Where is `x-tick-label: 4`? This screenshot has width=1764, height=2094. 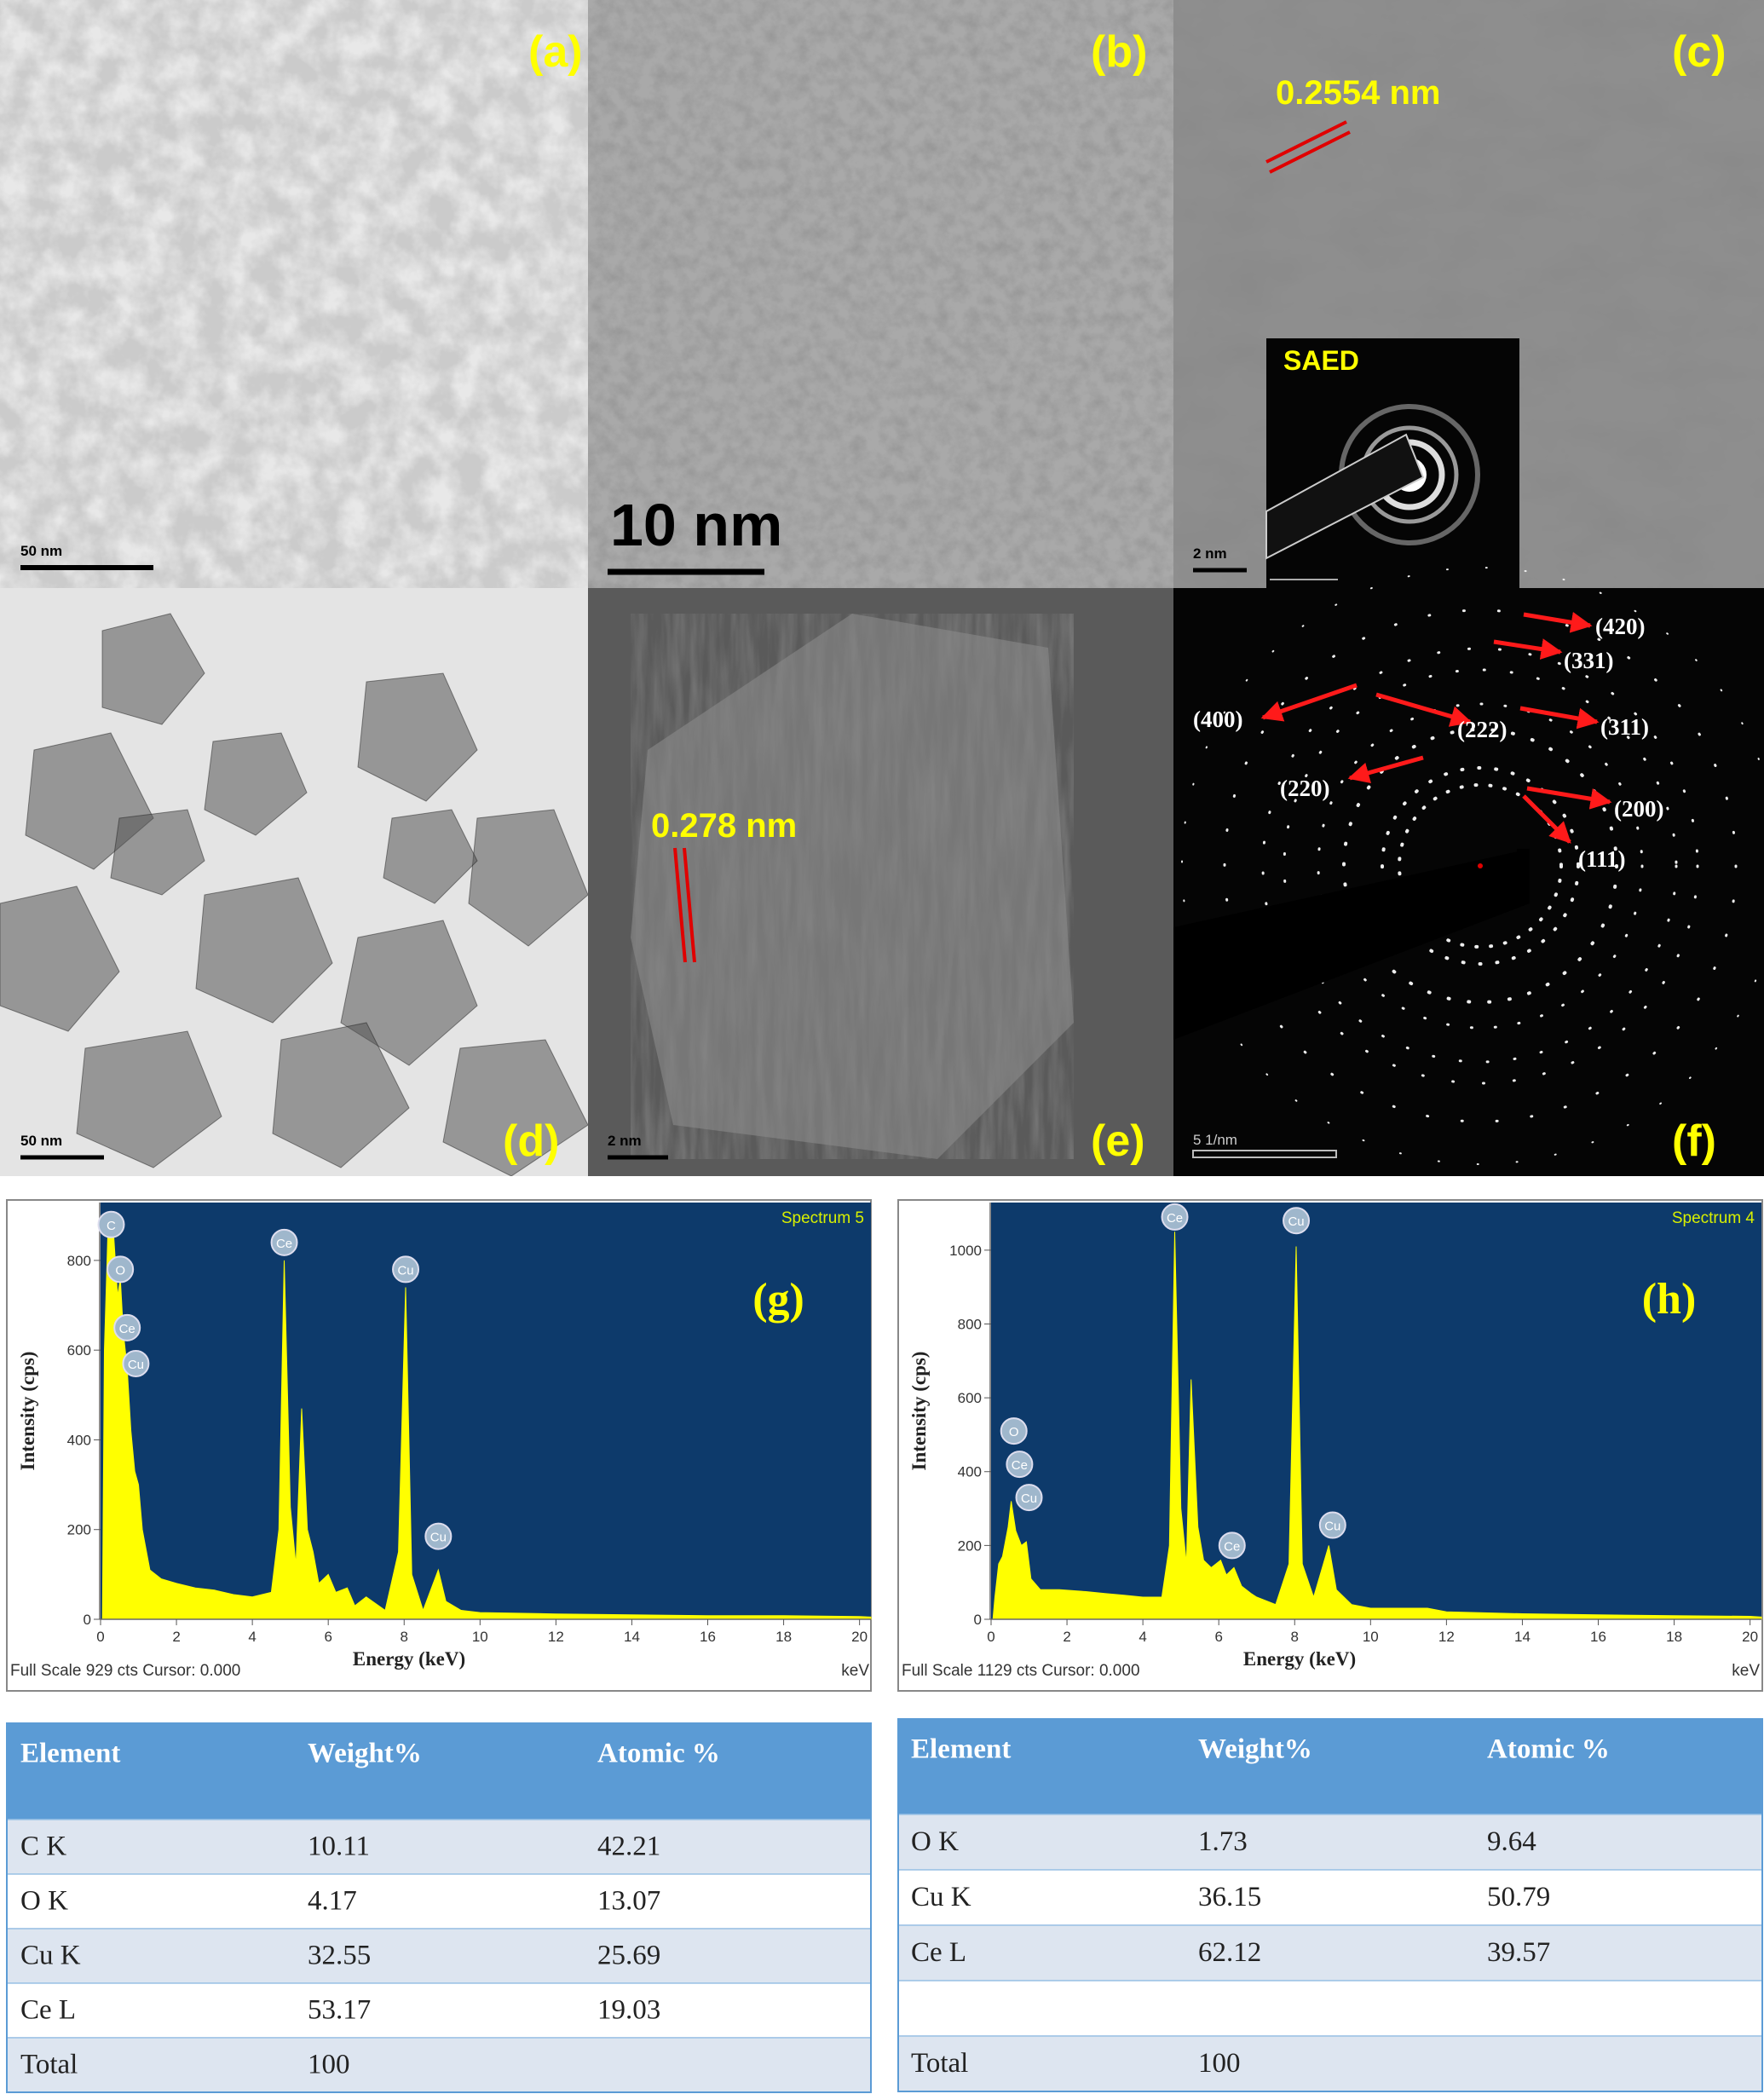
x-tick-label: 4 is located at coordinates (252, 1637).